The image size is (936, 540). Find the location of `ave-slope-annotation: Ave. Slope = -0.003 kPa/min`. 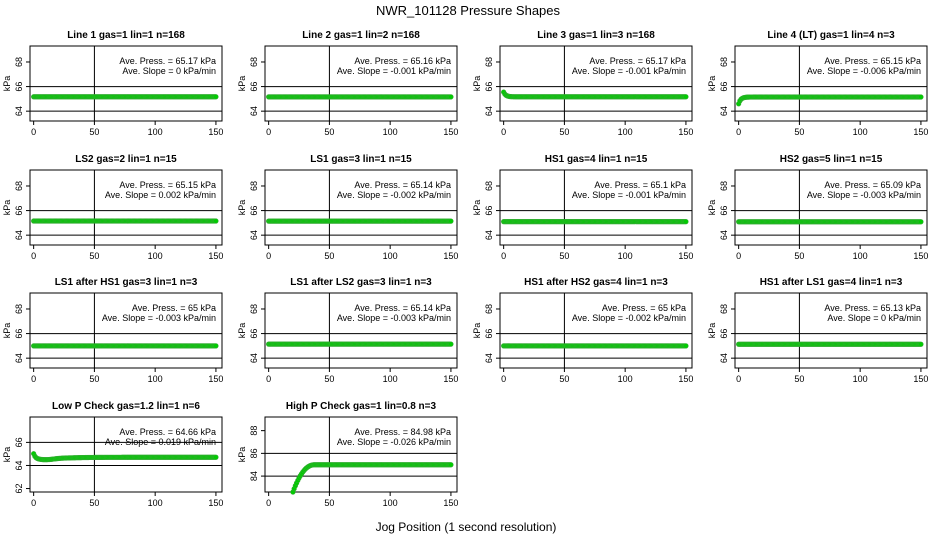

ave-slope-annotation: Ave. Slope = -0.003 kPa/min is located at coordinates (864, 195).